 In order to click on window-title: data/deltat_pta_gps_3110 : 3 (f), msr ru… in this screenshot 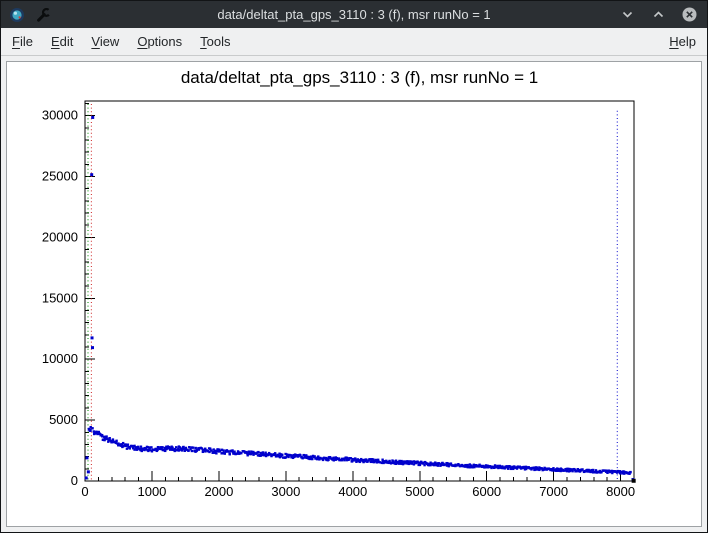, I will do `click(354, 14)`.